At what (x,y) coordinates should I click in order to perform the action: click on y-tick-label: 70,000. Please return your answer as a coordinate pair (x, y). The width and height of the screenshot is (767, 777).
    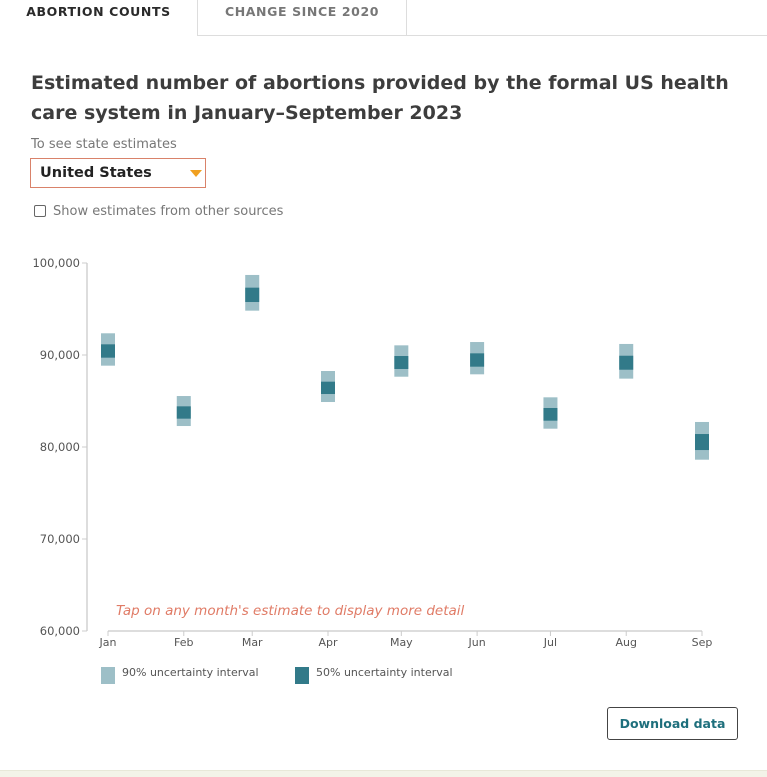
    Looking at the image, I should click on (60, 539).